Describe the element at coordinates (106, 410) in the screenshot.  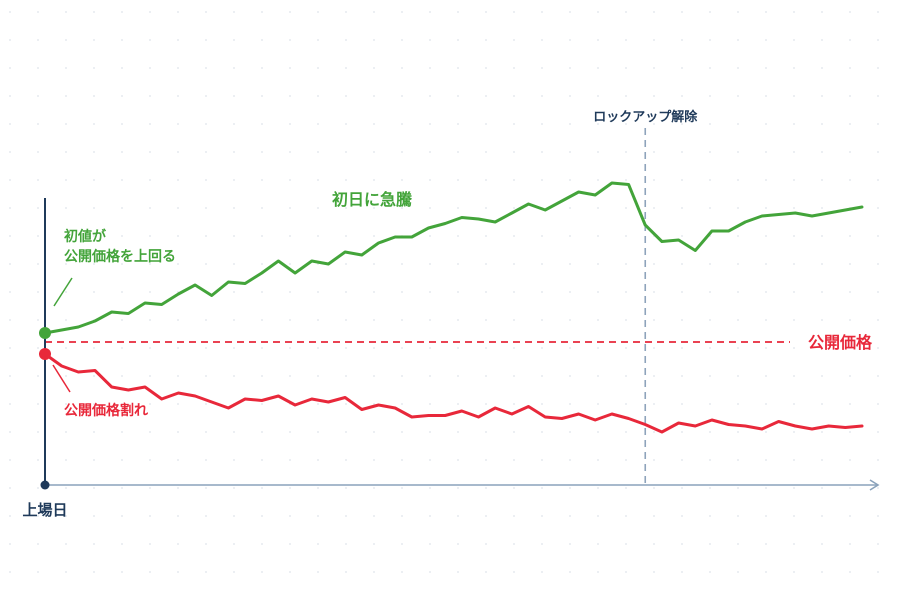
I see `annotation-below-ipo: 公開価格割れ` at that location.